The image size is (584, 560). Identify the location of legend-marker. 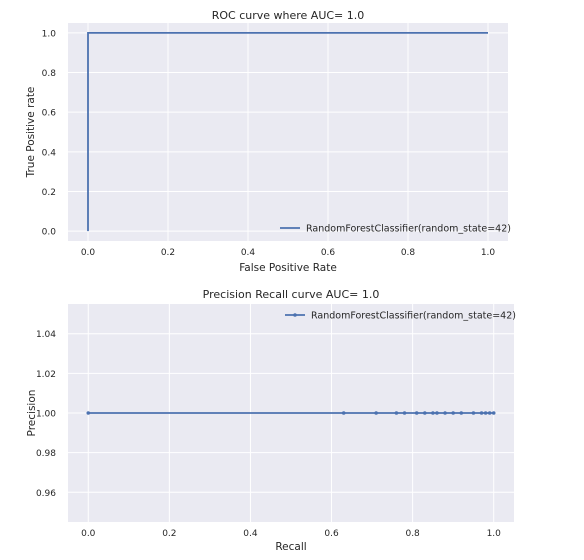
(295, 315).